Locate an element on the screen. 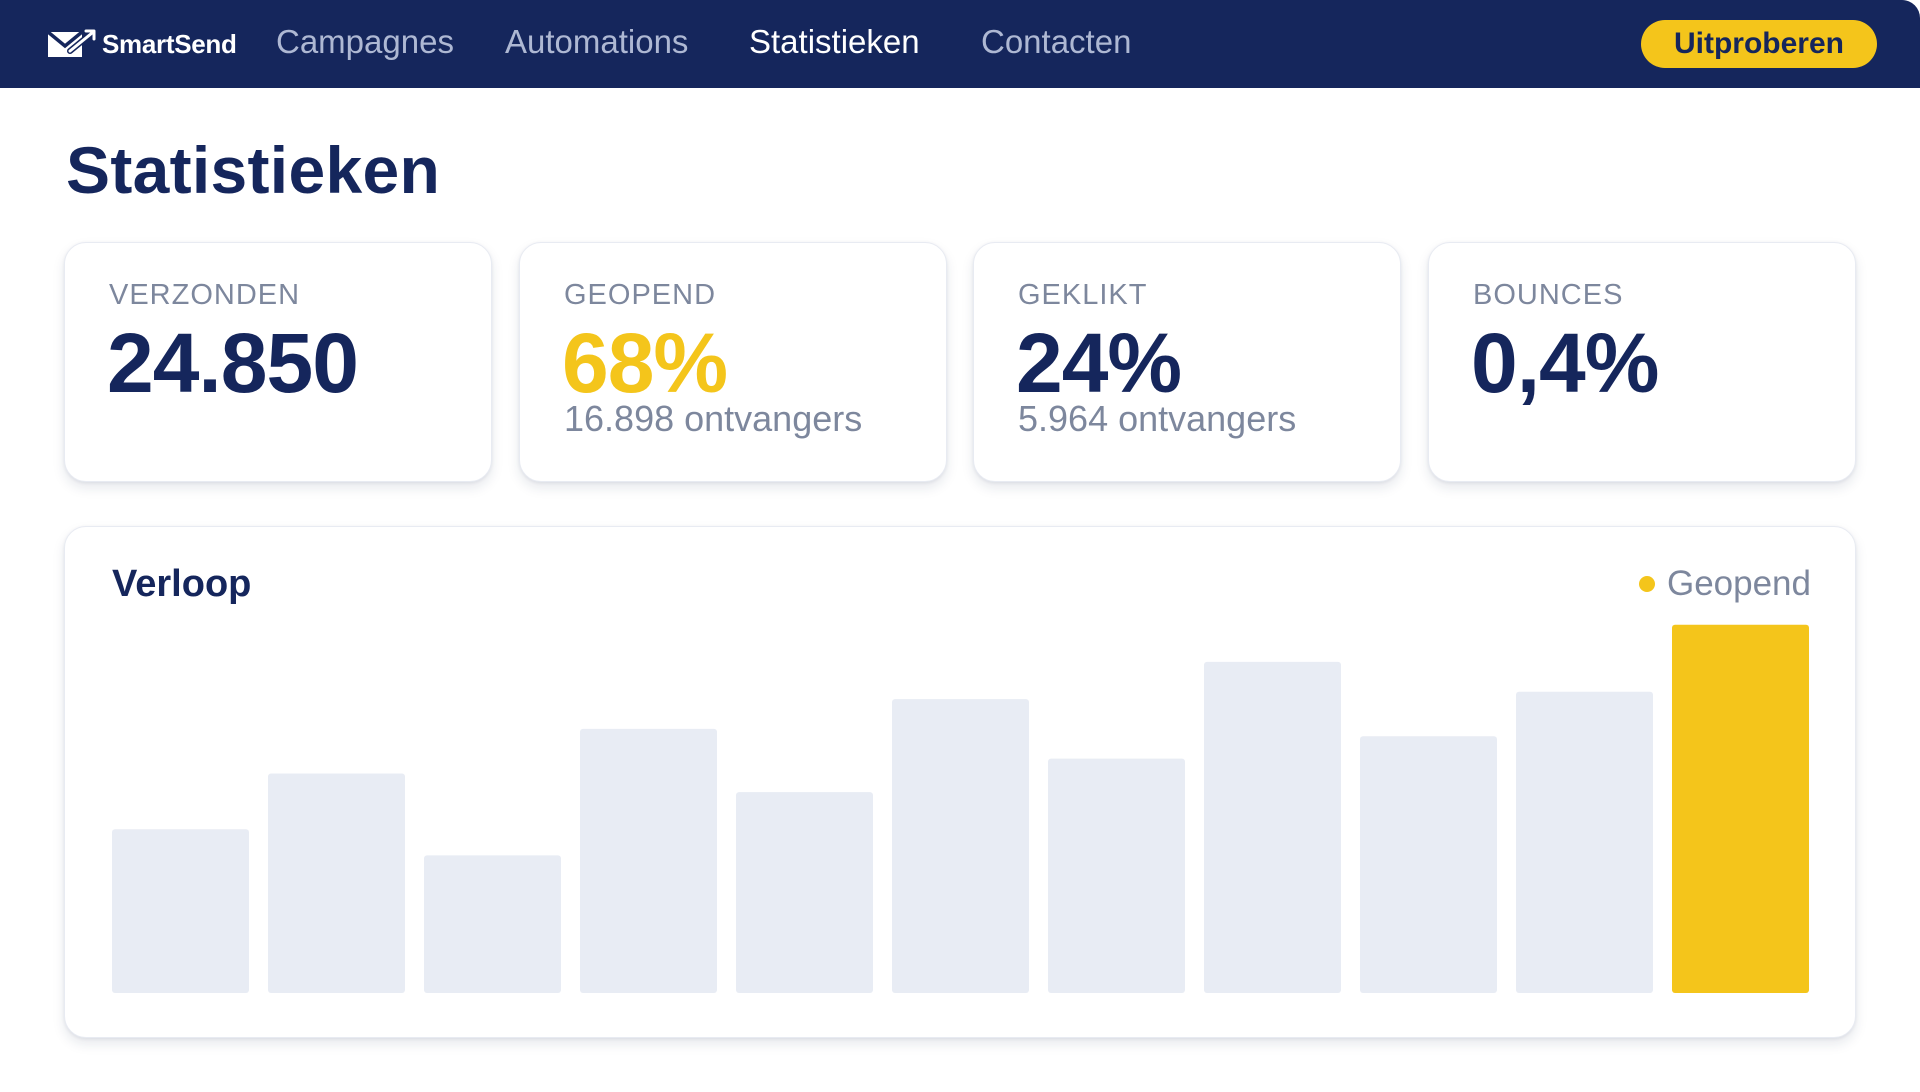 The width and height of the screenshot is (1920, 1092). legend-dot-icon is located at coordinates (1646, 584).